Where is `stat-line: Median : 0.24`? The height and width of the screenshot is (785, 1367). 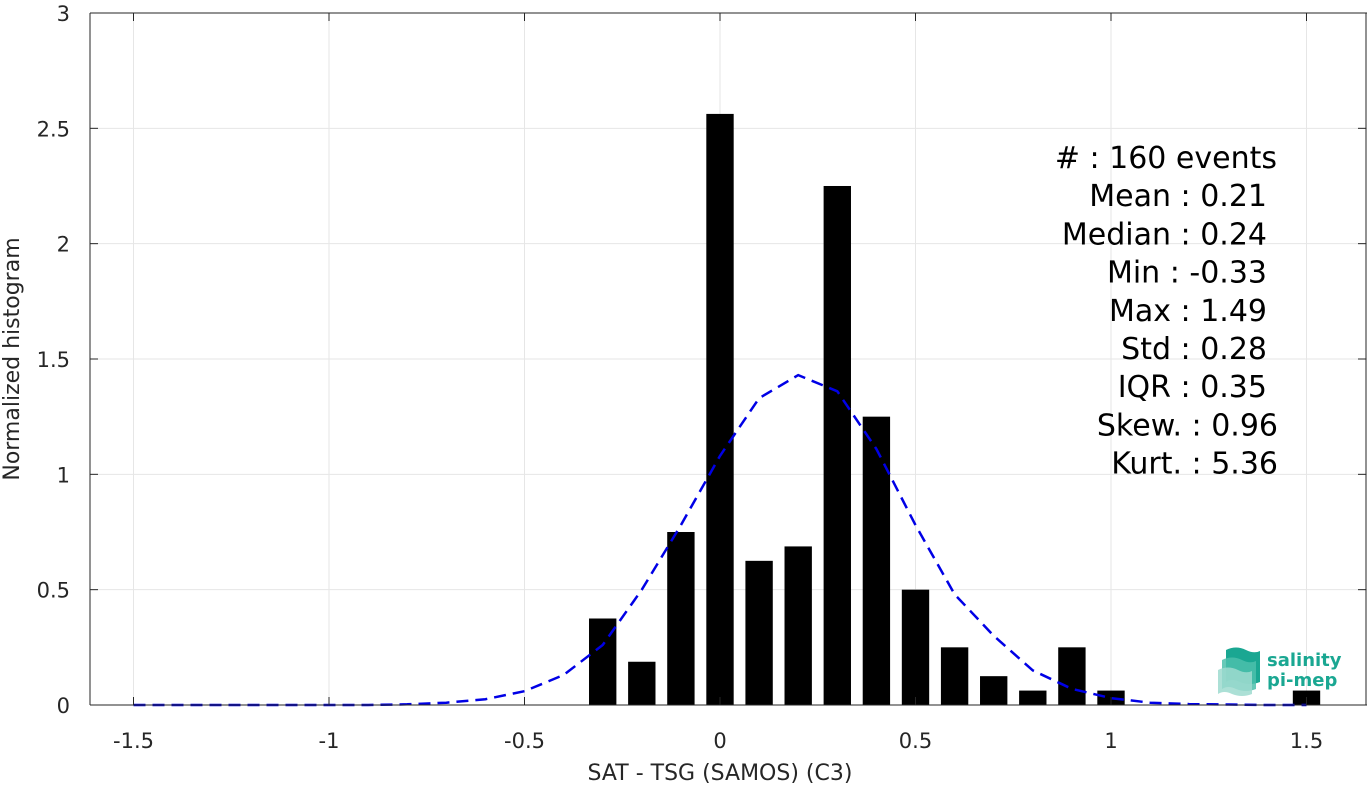 stat-line: Median : 0.24 is located at coordinates (1164, 234).